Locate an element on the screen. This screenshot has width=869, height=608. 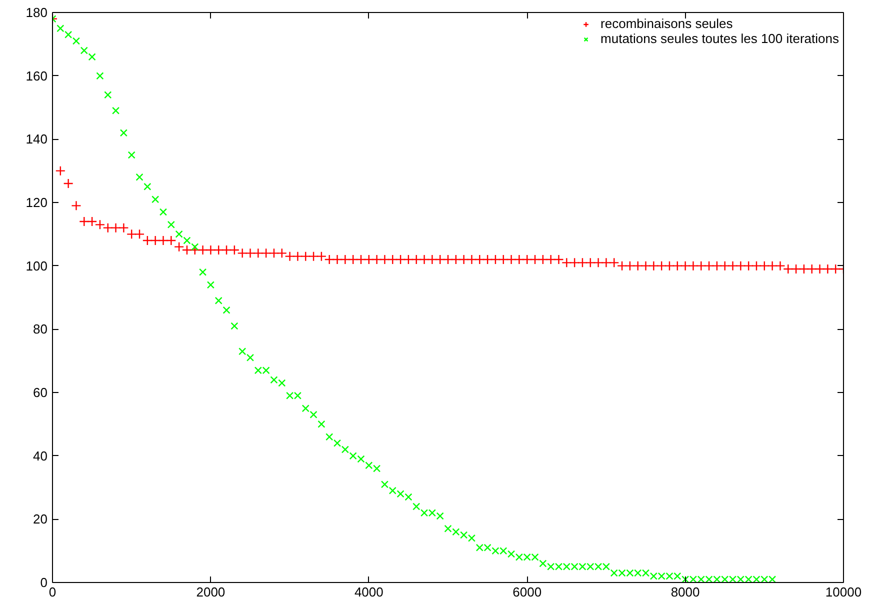
x-tick-label: 10000 is located at coordinates (843, 592).